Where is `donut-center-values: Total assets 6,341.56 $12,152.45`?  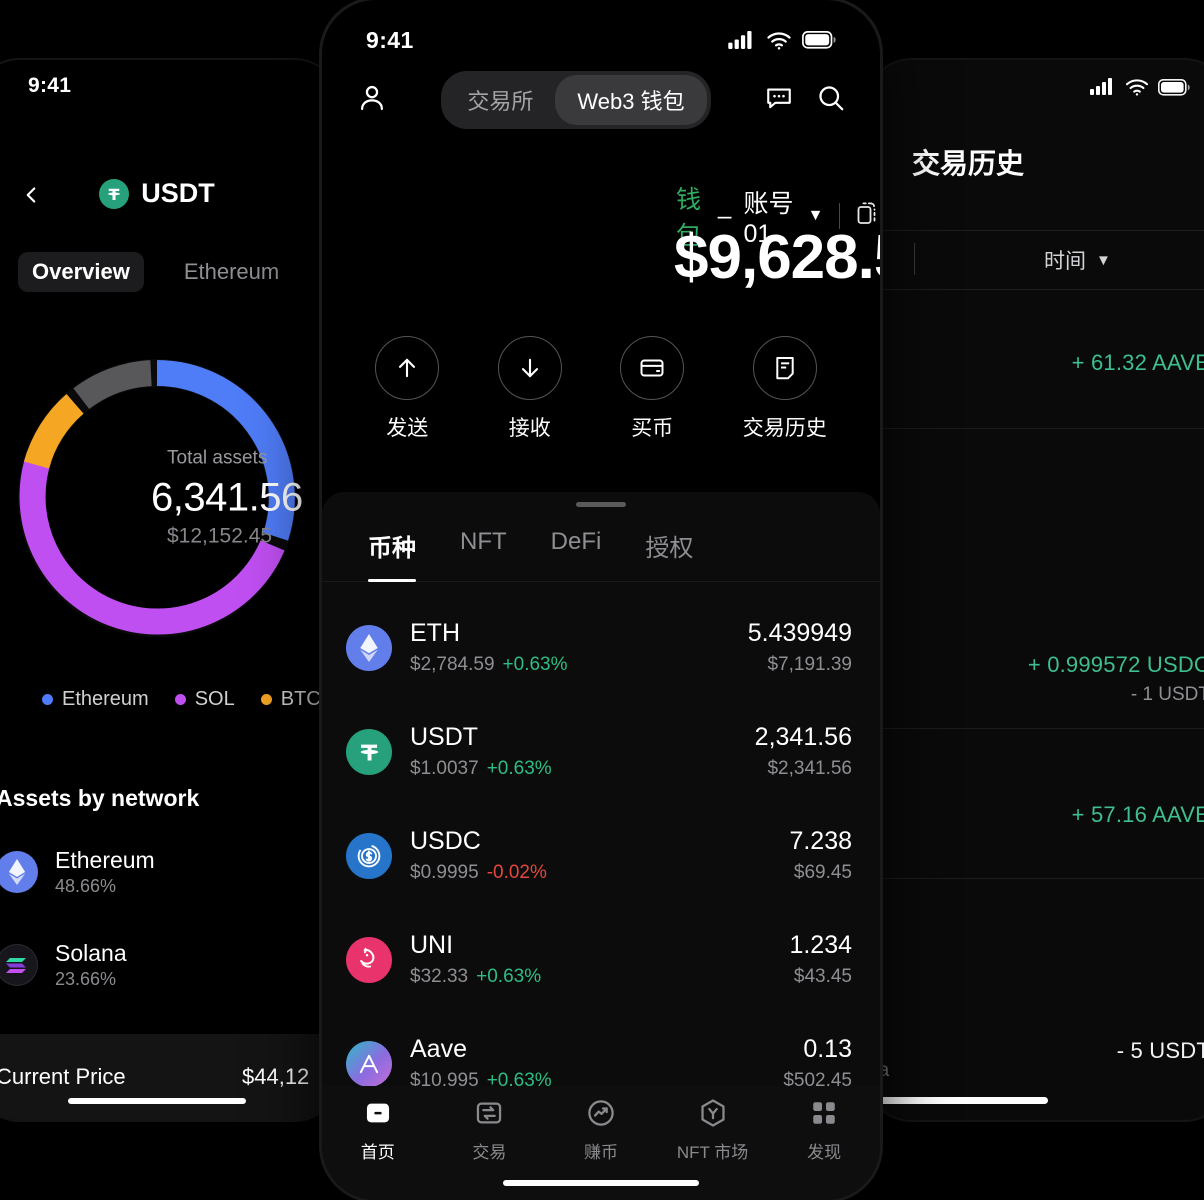
donut-center-values: Total assets 6,341.56 $12,152.45 is located at coordinates (245, 498).